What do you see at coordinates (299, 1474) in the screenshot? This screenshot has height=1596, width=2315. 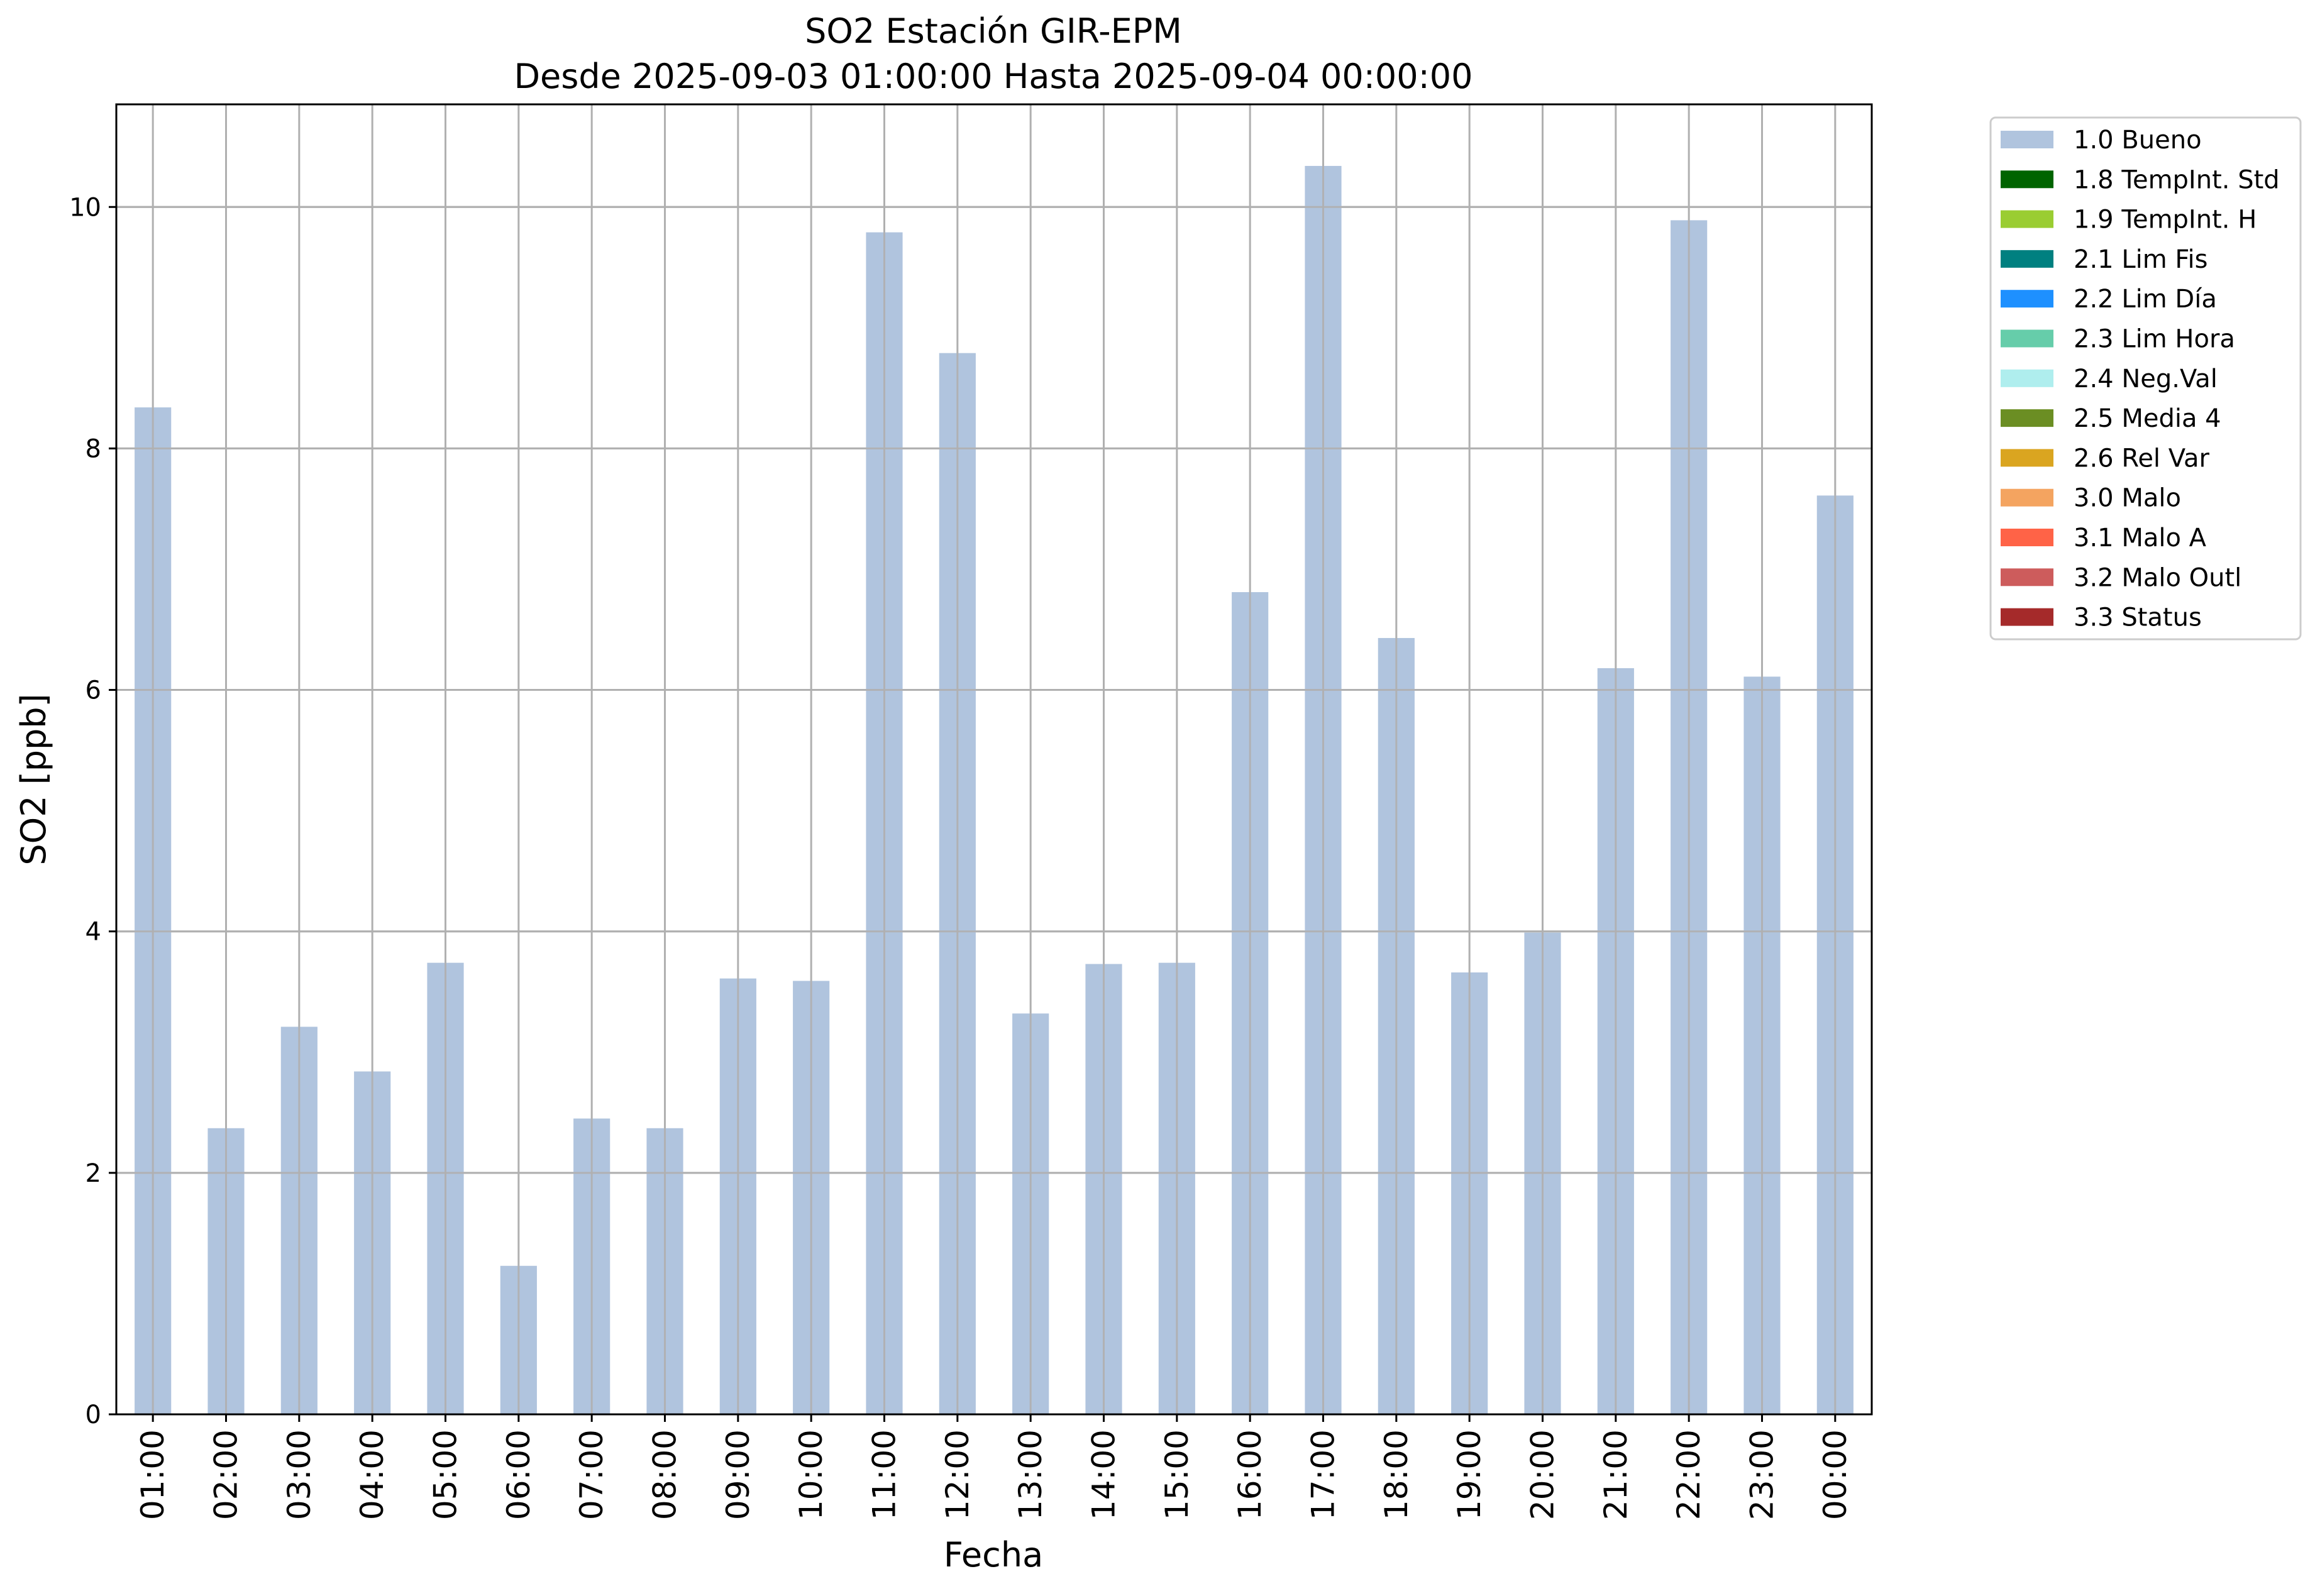 I see `x-tick-label: 03:00` at bounding box center [299, 1474].